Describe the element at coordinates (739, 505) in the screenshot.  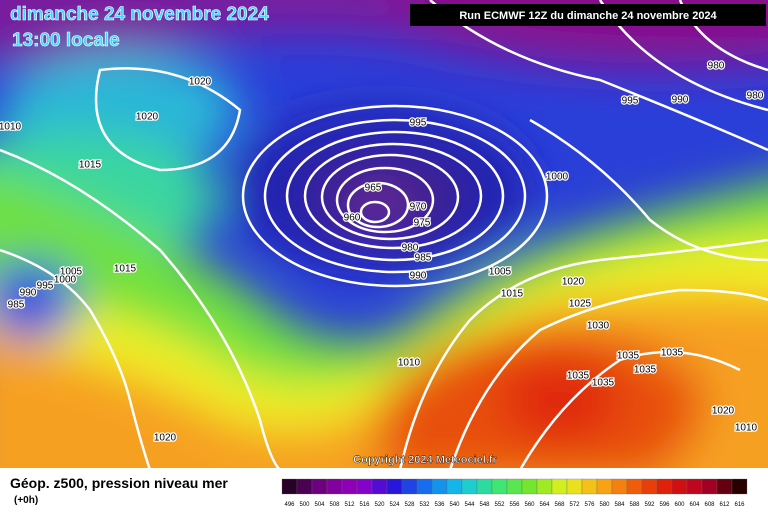
I see `colorbar-label: 616` at that location.